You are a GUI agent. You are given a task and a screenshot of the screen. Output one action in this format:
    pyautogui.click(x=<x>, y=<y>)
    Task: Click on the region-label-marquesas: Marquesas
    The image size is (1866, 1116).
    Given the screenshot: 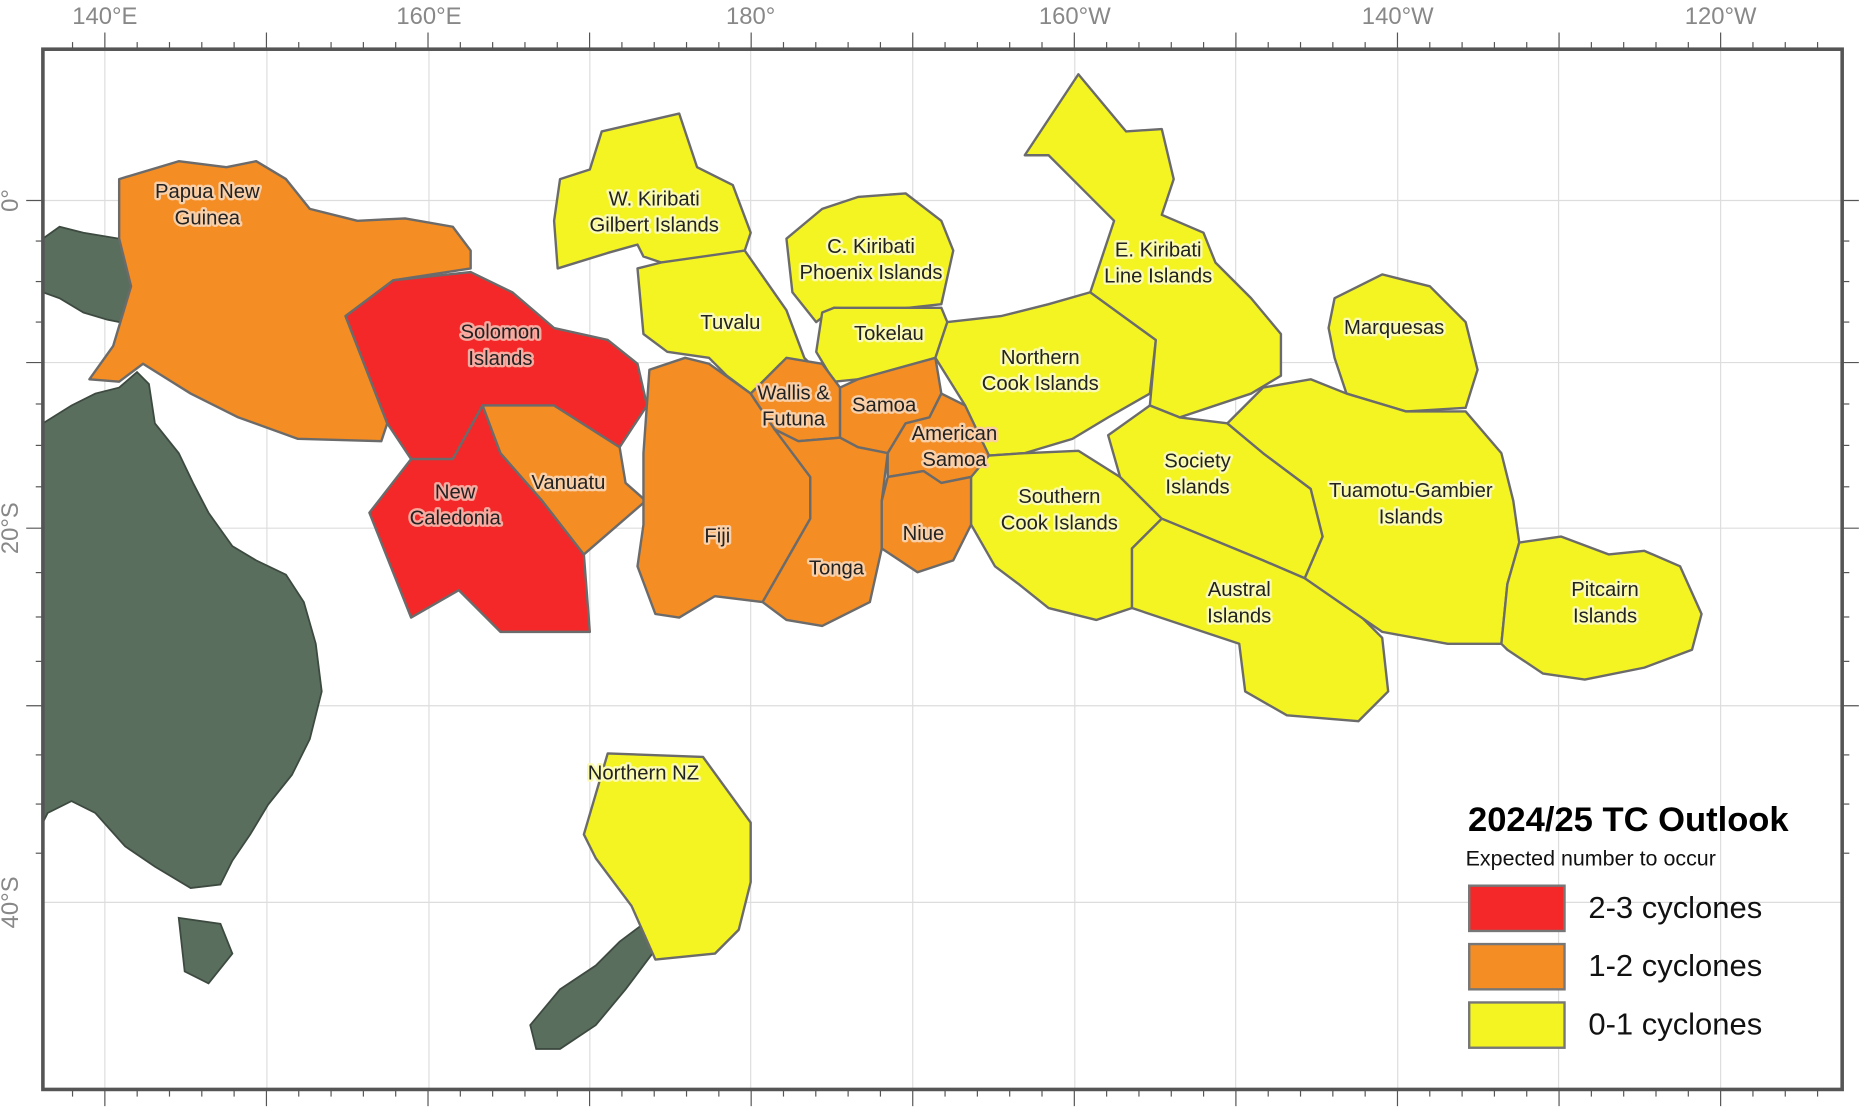 What is the action you would take?
    pyautogui.click(x=1394, y=328)
    